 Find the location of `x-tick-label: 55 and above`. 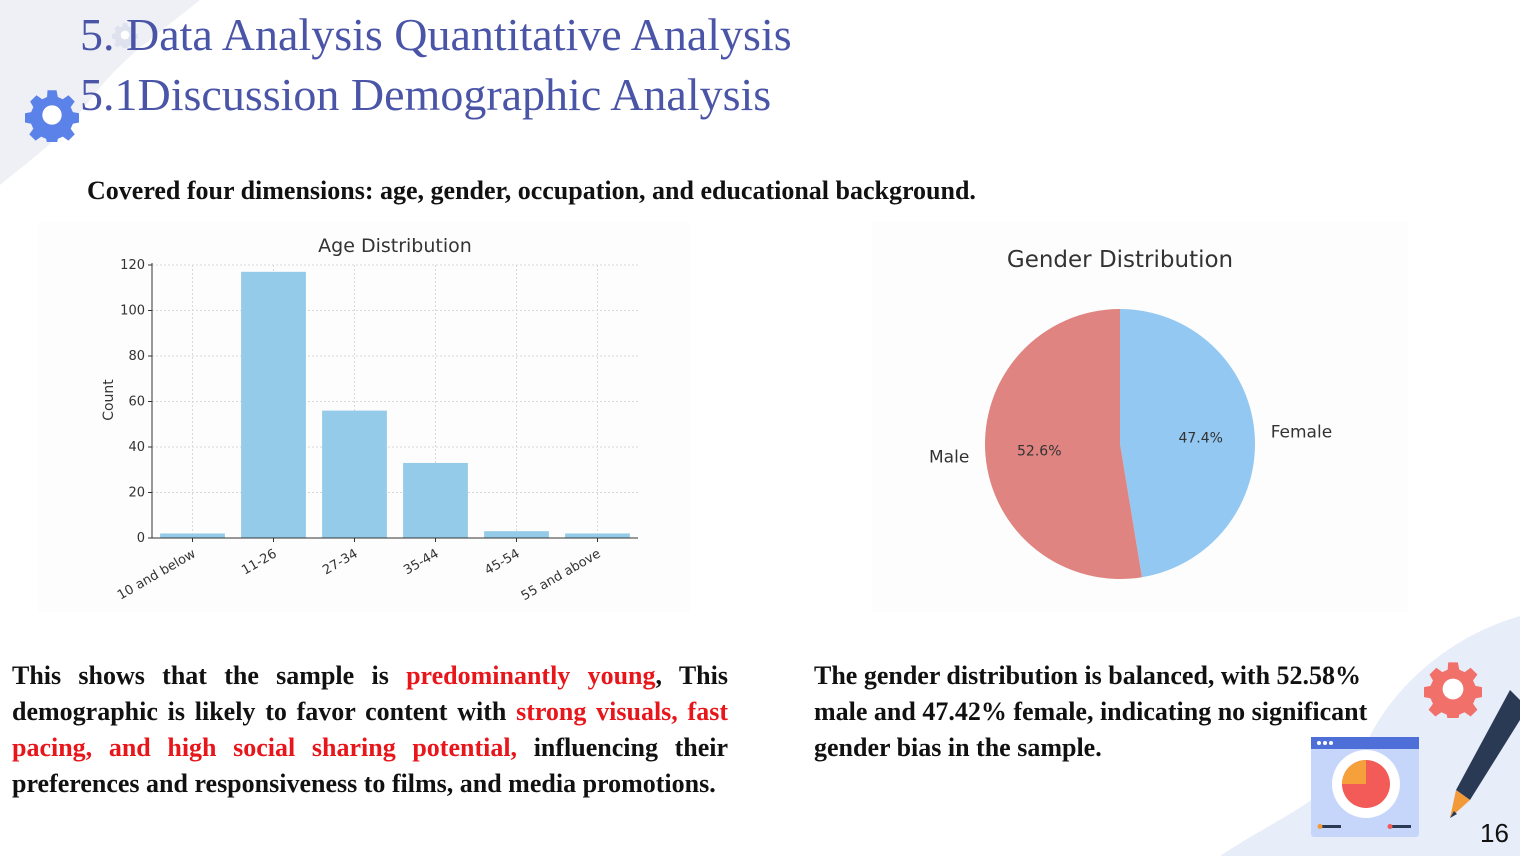

x-tick-label: 55 and above is located at coordinates (561, 575).